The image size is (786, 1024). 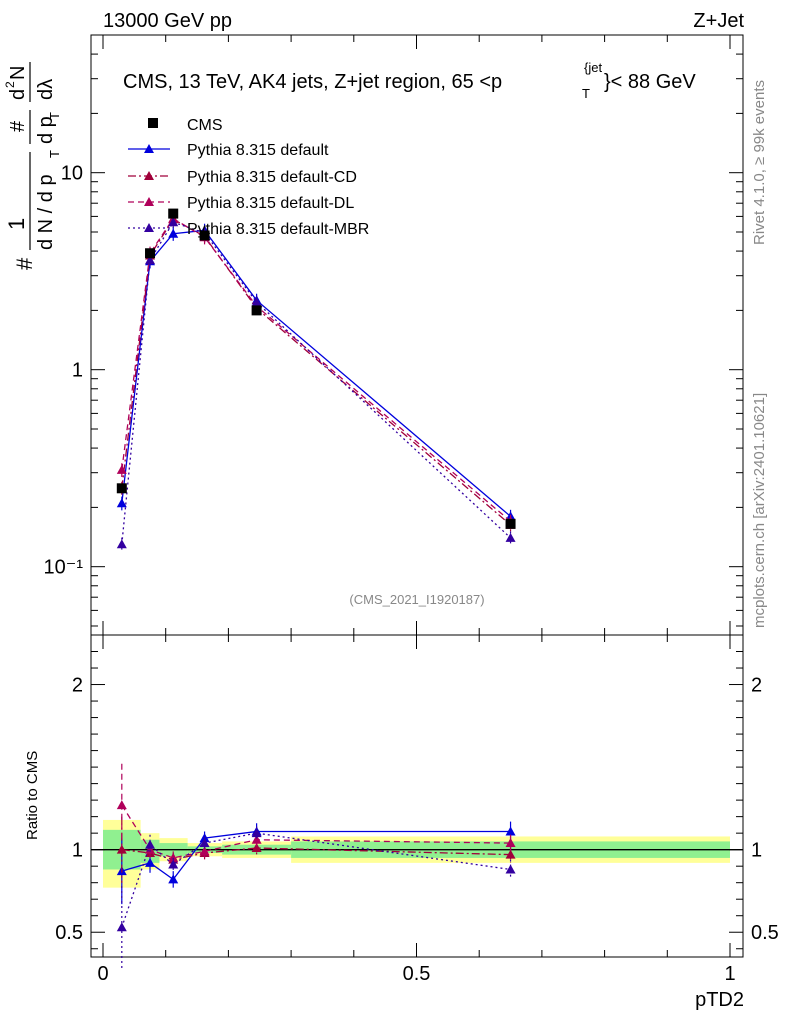 I want to click on ylabel-frac1-num: 1, so click(x=16, y=224).